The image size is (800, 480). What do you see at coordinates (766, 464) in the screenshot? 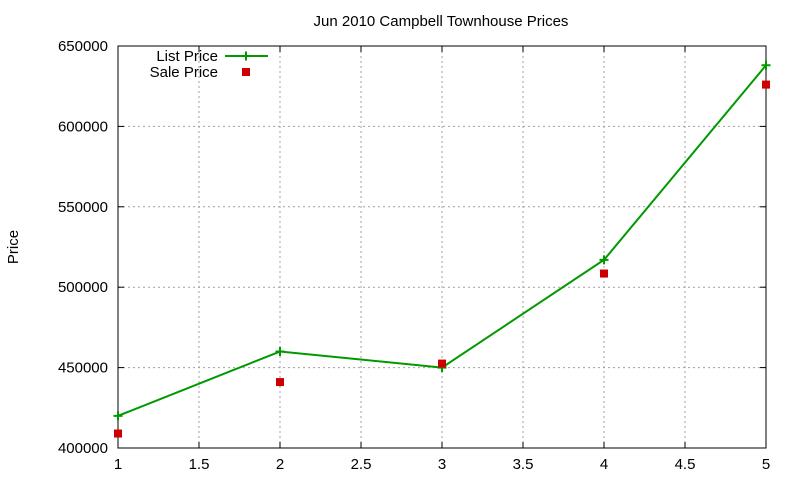
I see `x-tick-label: 5` at bounding box center [766, 464].